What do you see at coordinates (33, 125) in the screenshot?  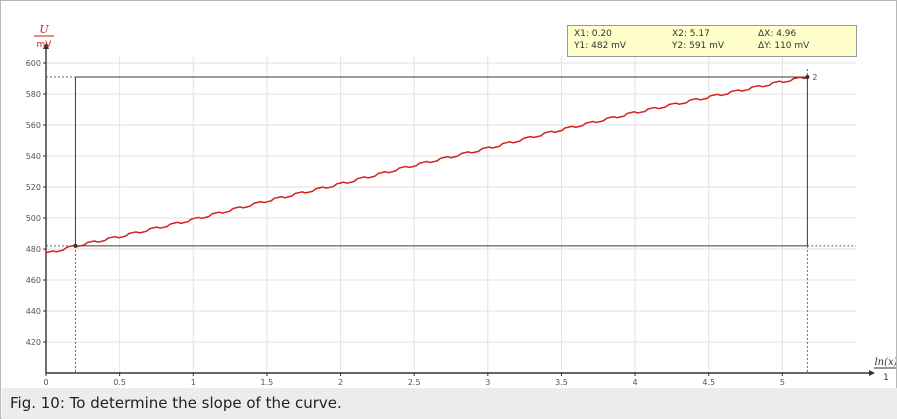 I see `y-tick-label: 560` at bounding box center [33, 125].